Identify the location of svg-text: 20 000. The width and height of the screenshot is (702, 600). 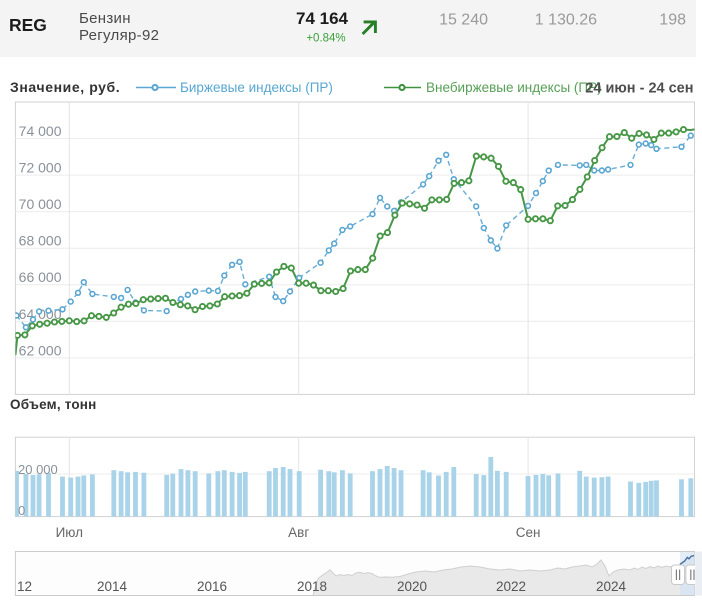
(38, 469).